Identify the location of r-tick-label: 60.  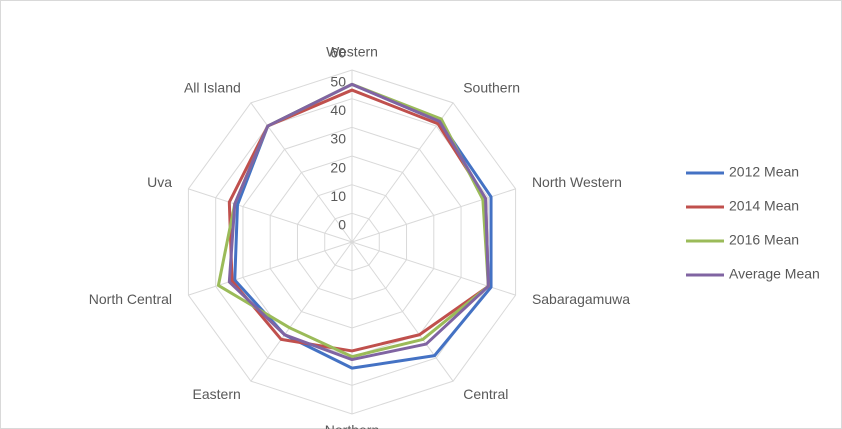
(338, 53).